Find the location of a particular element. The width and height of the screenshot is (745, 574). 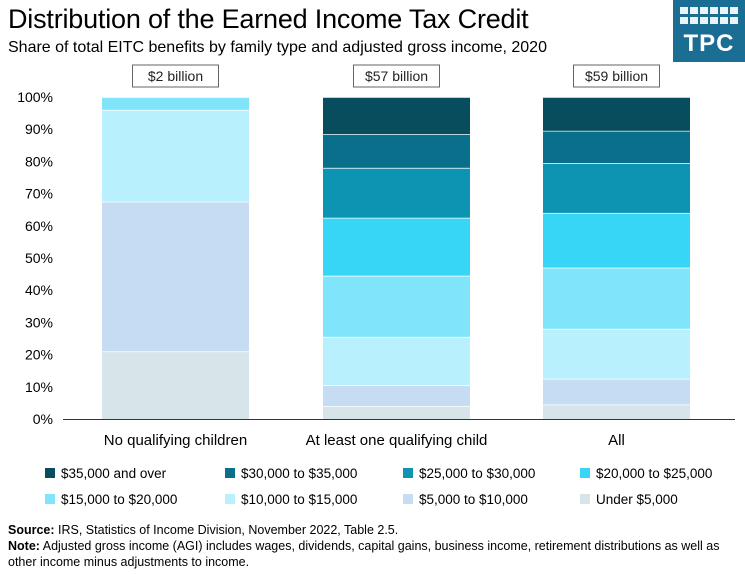

legend-item: $35,000 and over is located at coordinates (105, 473).